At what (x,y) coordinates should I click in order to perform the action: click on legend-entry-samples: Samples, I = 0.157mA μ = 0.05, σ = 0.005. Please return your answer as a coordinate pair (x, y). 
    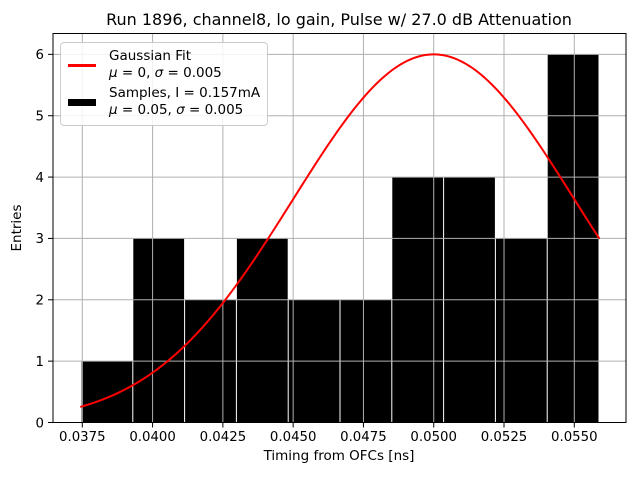
    Looking at the image, I should click on (164, 102).